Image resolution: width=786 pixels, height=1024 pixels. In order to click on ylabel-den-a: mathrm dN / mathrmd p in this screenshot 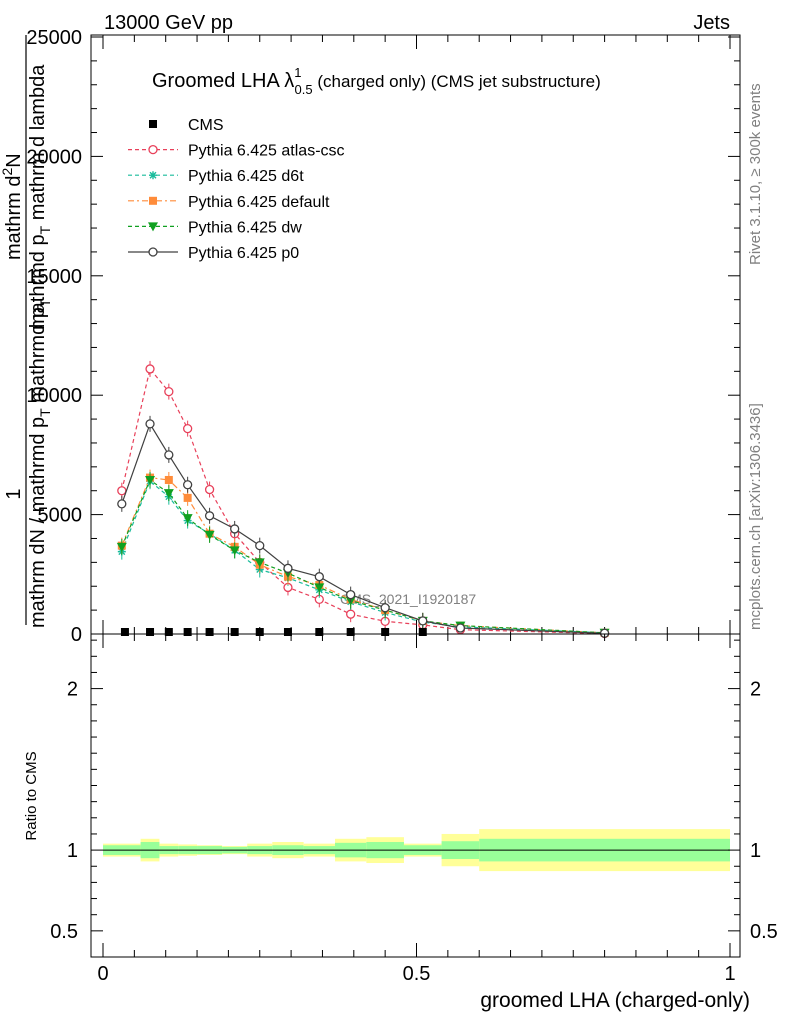, I will do `click(38, 522)`.